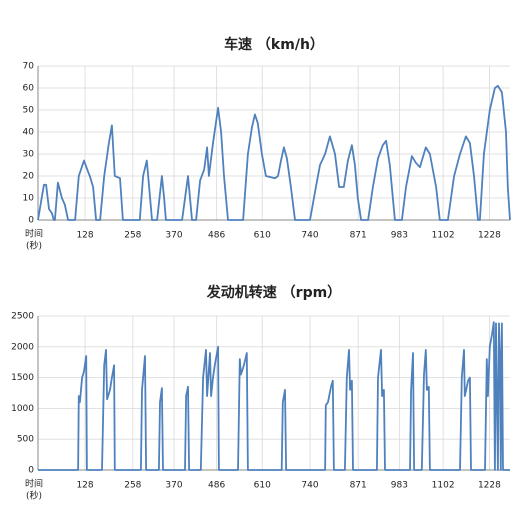 This screenshot has width=530, height=521. What do you see at coordinates (29, 177) in the screenshot?
I see `y-tick-label: 20` at bounding box center [29, 177].